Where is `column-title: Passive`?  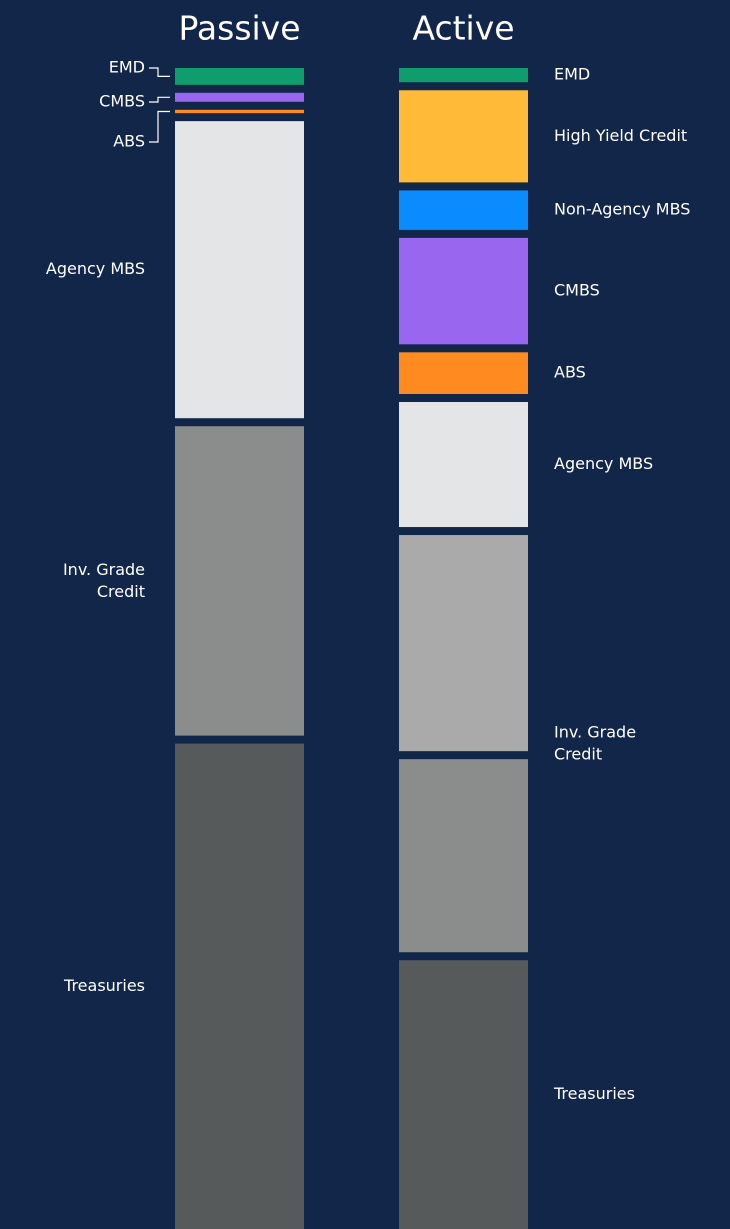 column-title: Passive is located at coordinates (239, 28).